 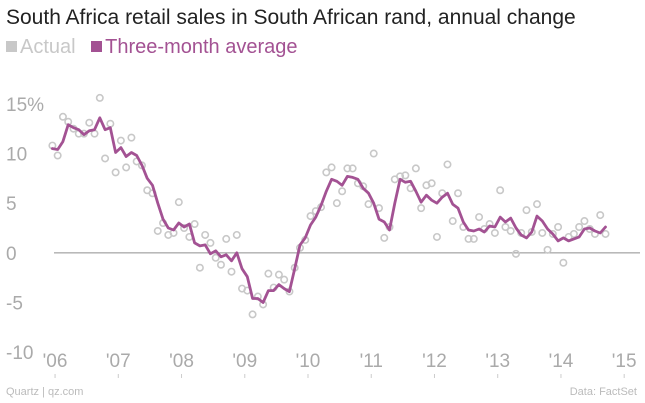 I want to click on data-credit: Data: FactSet, so click(x=603, y=392).